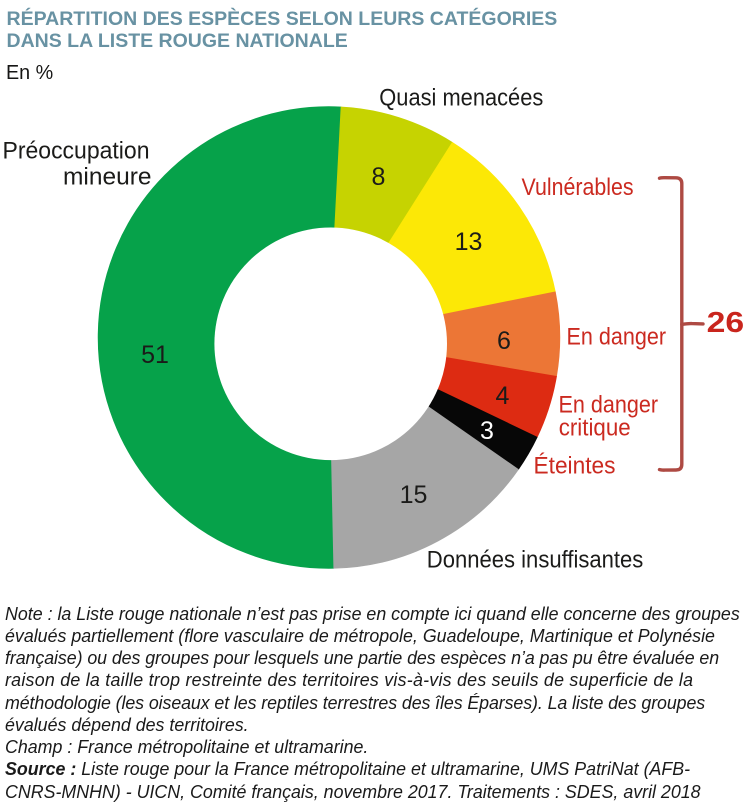 Image resolution: width=753 pixels, height=803 pixels. What do you see at coordinates (503, 396) in the screenshot?
I see `svg-text: 4` at bounding box center [503, 396].